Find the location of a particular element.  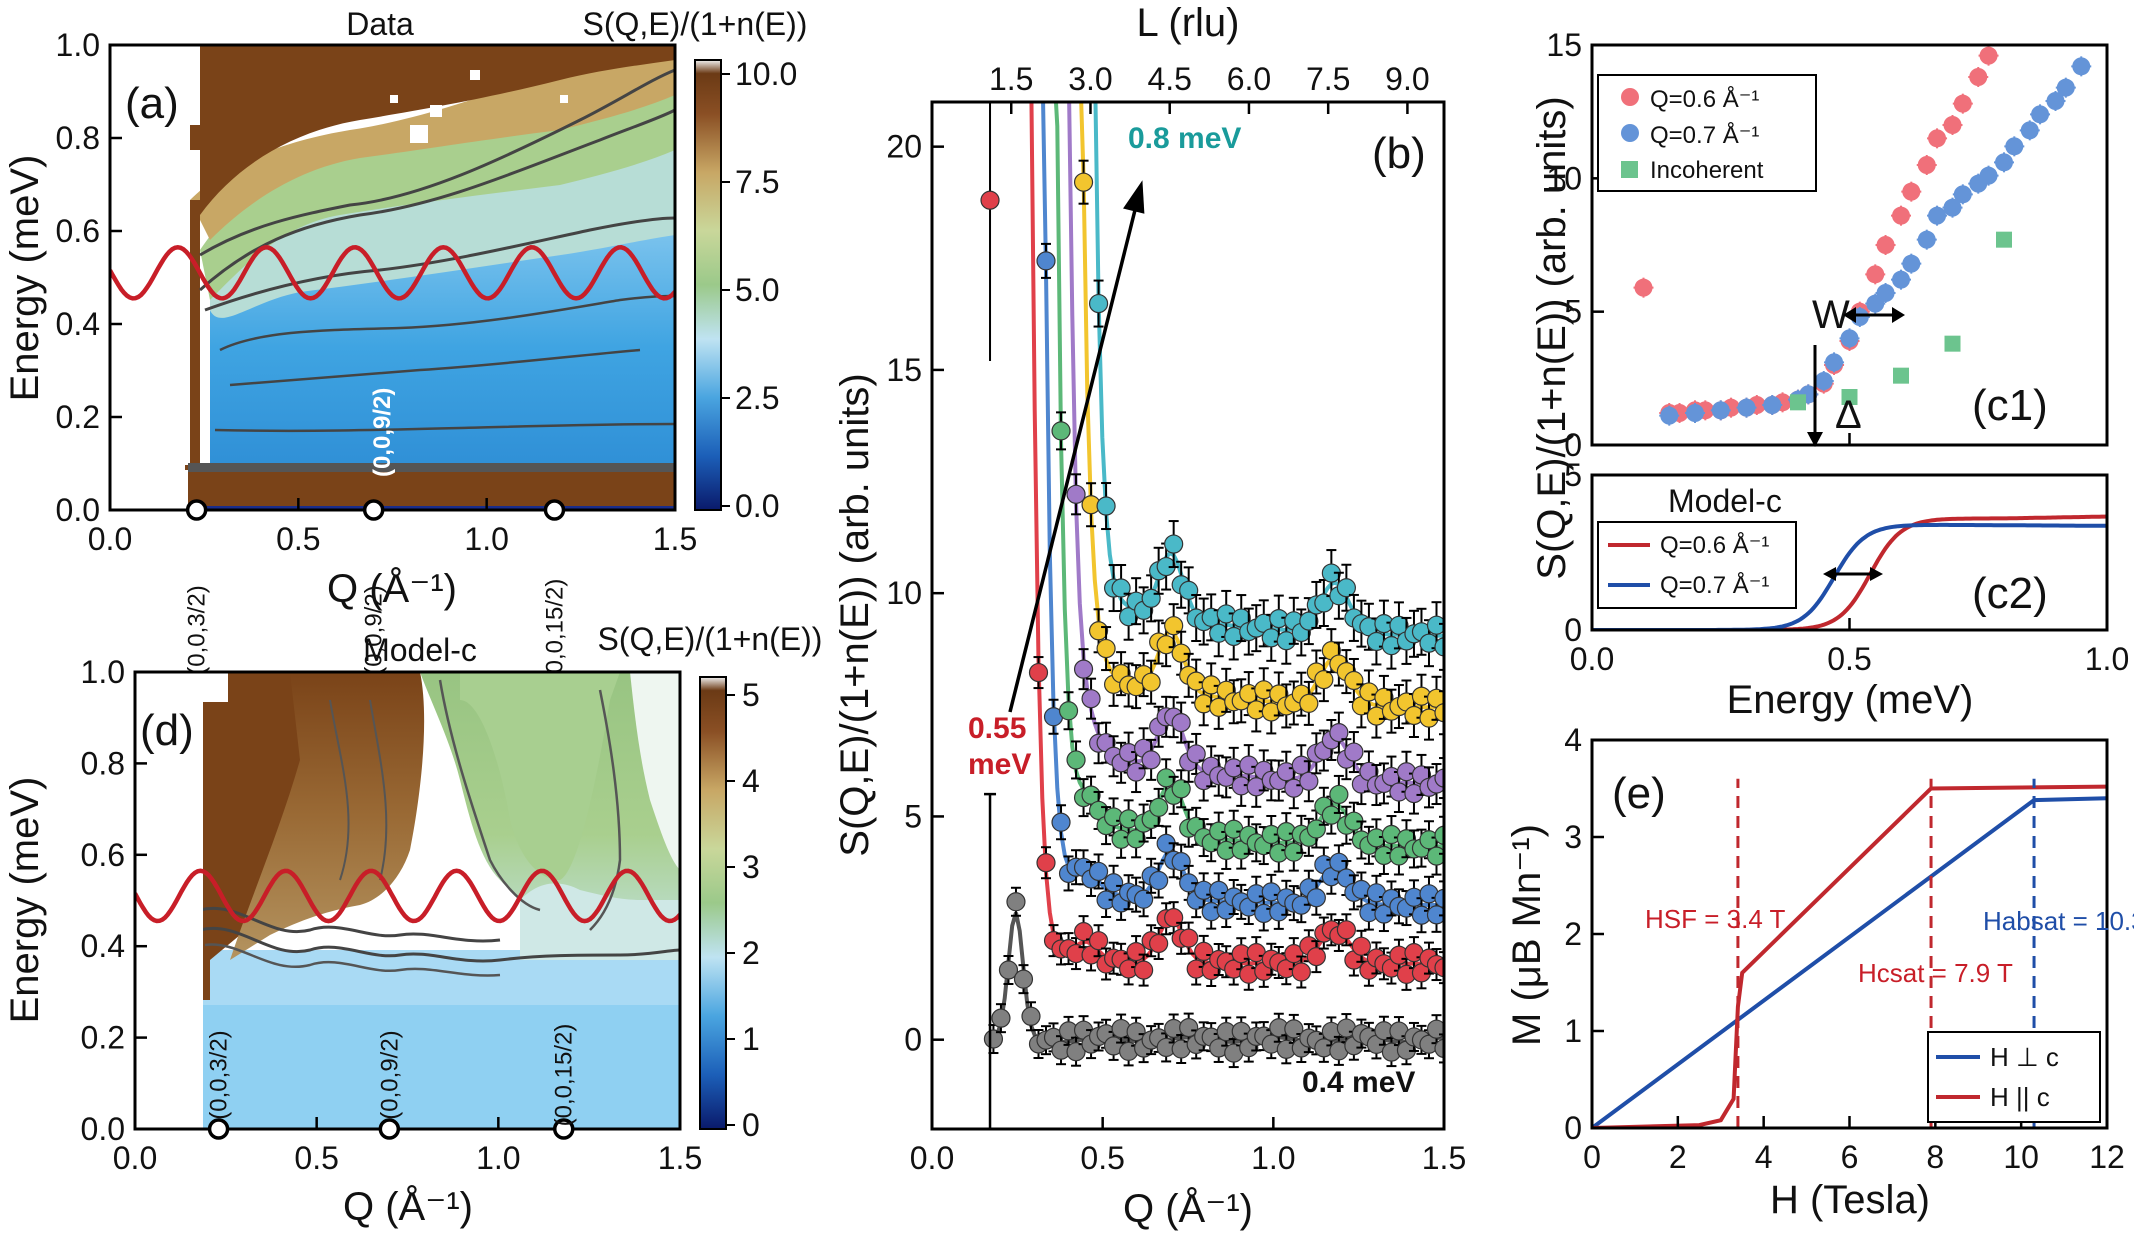

ylabel-a: Energy (meV) is located at coordinates (25, 278).